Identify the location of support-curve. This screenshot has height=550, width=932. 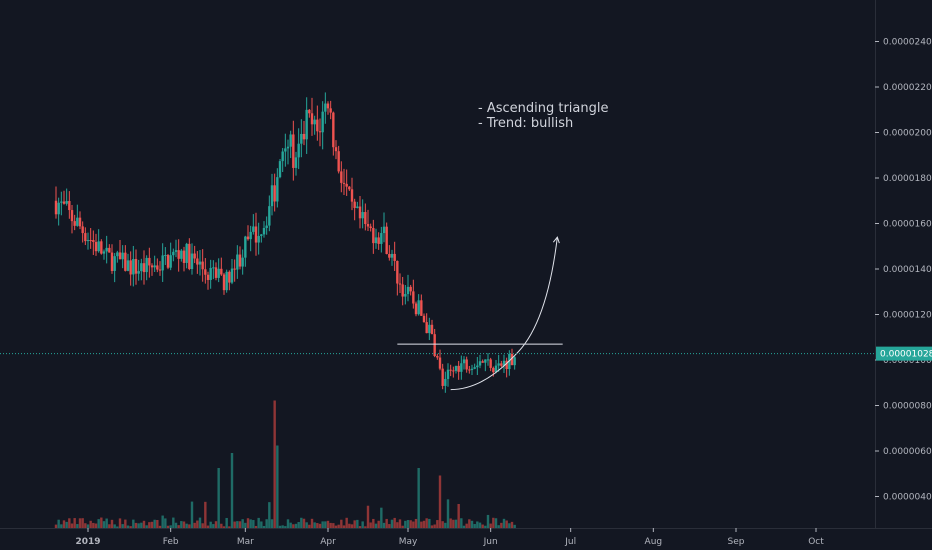
(483, 373).